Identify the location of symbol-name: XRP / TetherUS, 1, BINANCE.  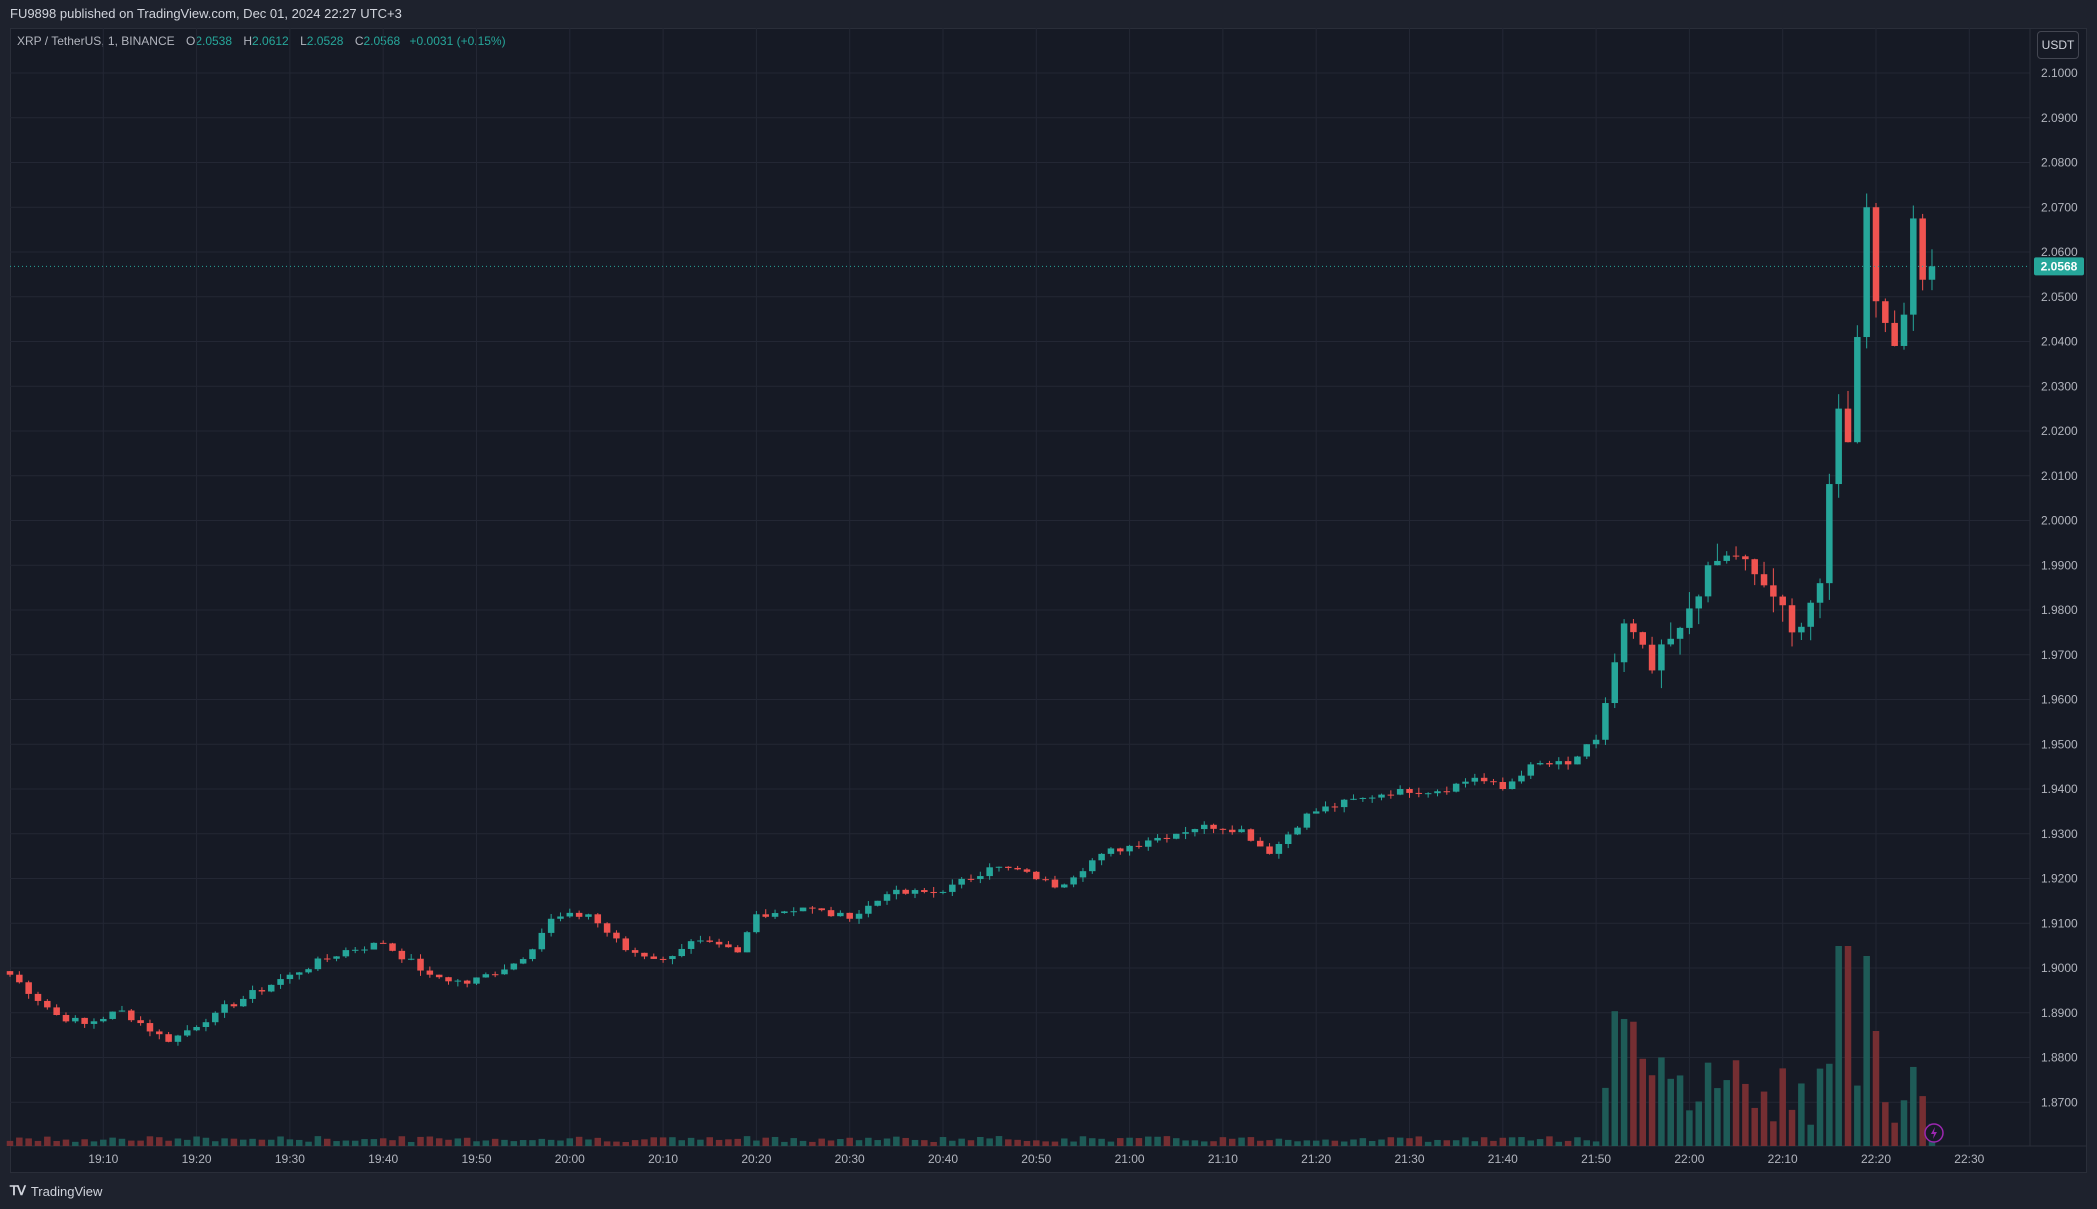
(96, 41).